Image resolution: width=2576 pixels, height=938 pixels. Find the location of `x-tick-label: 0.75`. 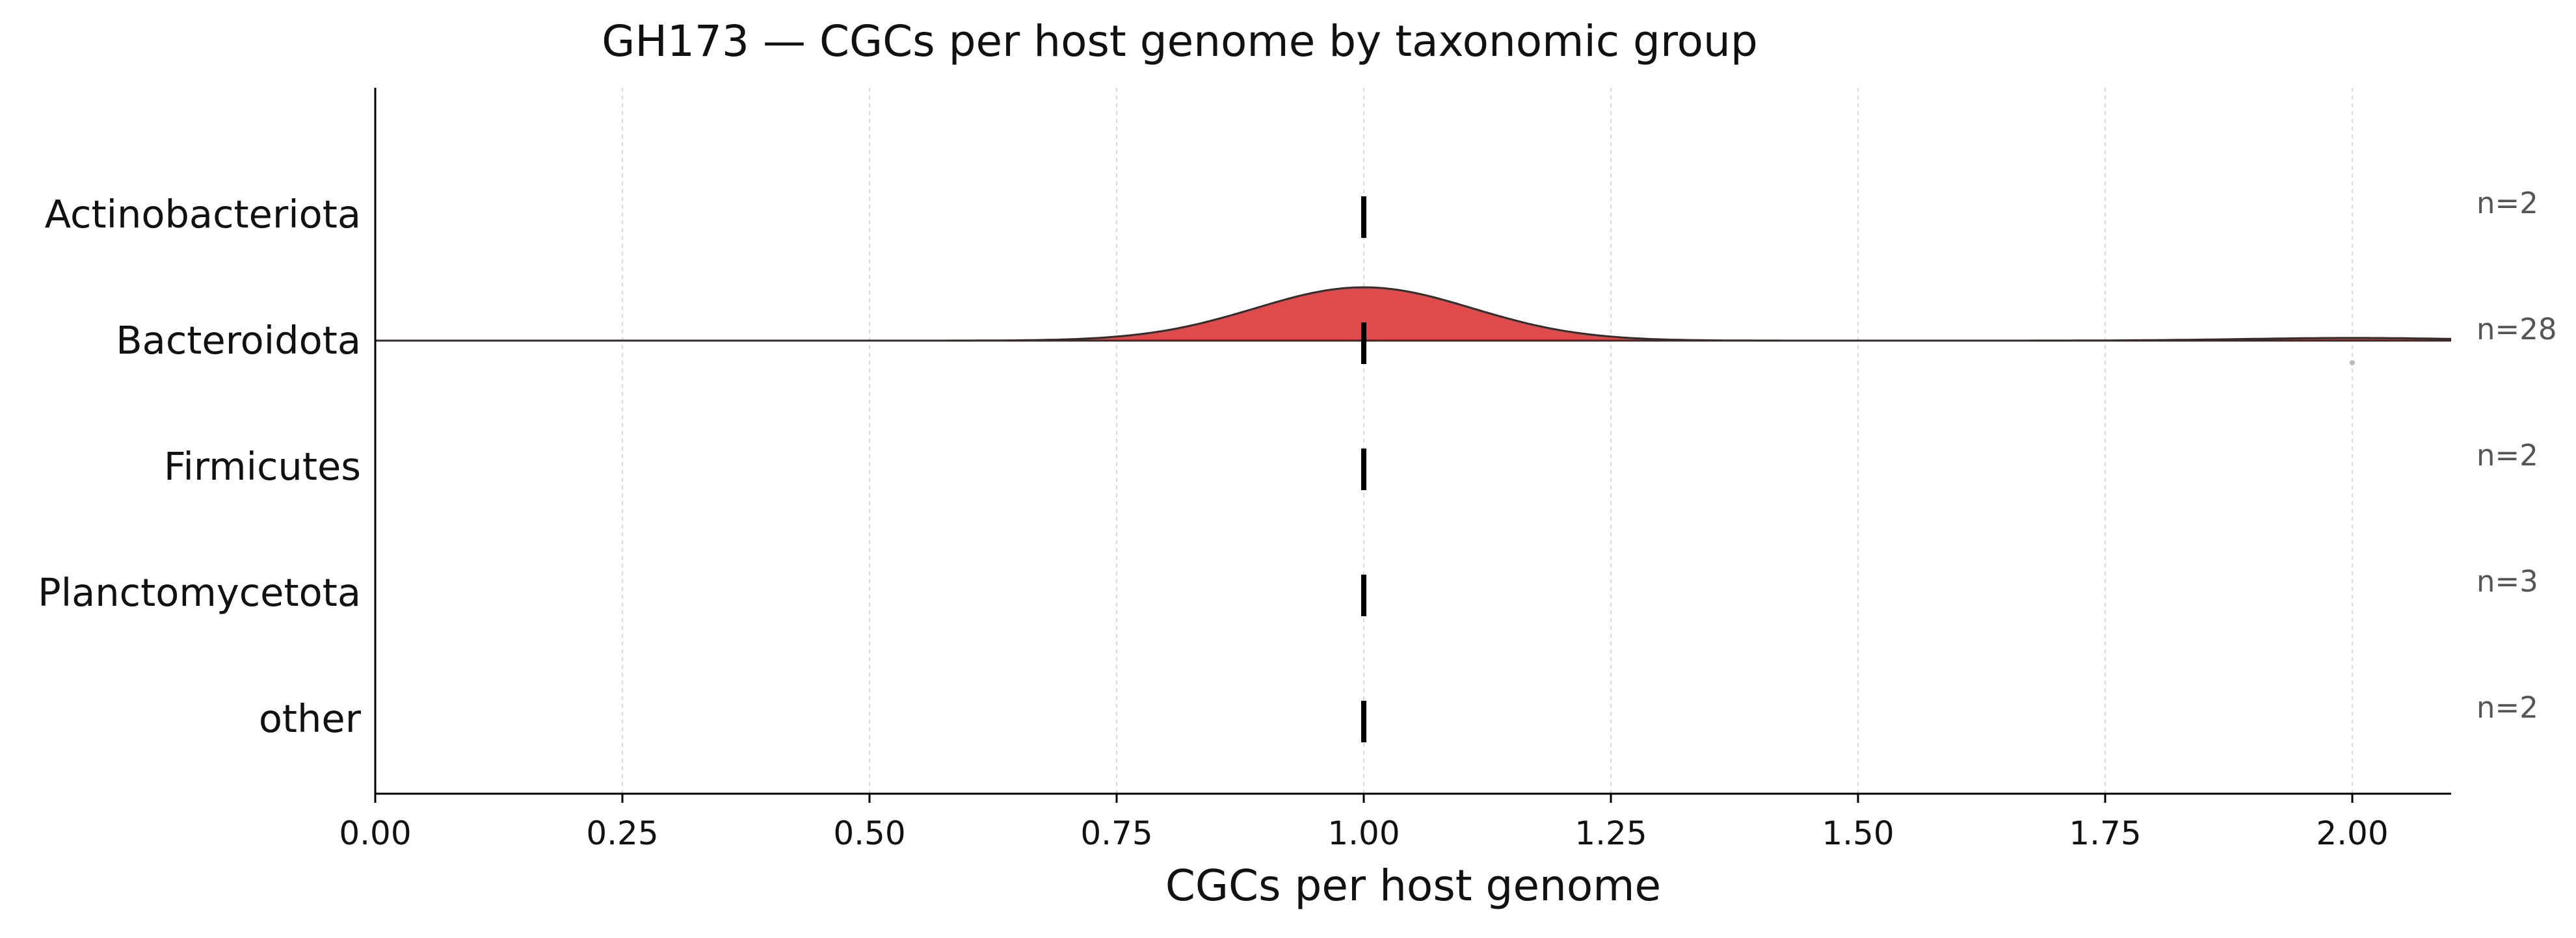

x-tick-label: 0.75 is located at coordinates (1116, 833).